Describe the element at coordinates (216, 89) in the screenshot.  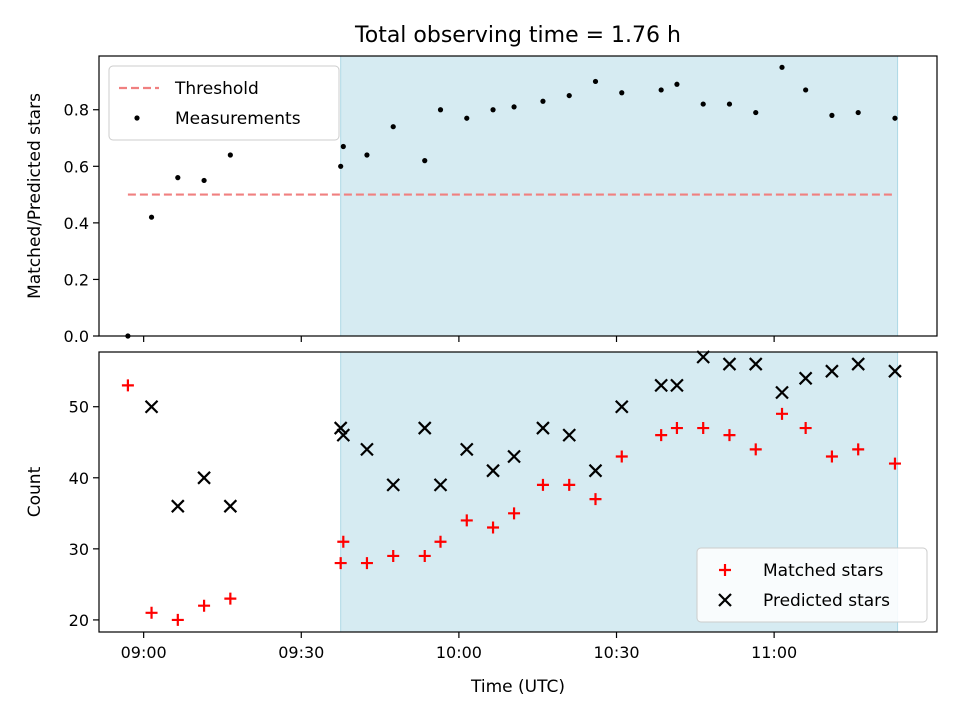
I see `legend-label: Threshold` at that location.